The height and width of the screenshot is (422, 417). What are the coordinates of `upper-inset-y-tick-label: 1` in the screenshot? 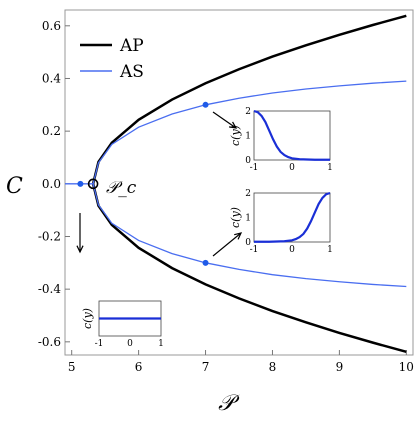 It's located at (248, 137).